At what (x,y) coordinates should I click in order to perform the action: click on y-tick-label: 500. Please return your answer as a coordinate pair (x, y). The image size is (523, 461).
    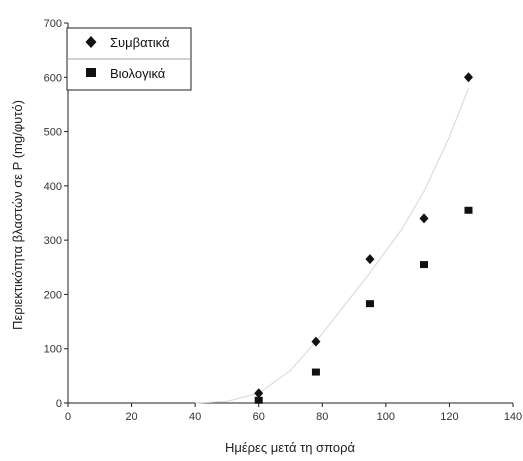
    Looking at the image, I should click on (53, 133).